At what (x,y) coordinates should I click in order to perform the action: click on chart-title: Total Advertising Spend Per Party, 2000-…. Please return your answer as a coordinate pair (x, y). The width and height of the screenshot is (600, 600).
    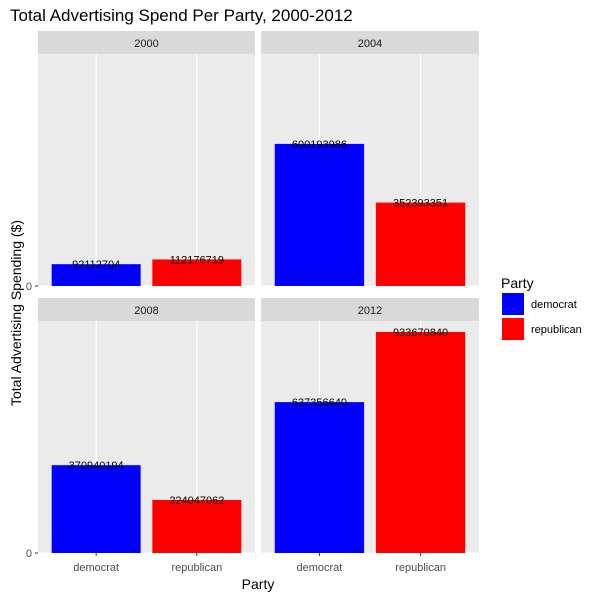
    Looking at the image, I should click on (181, 15).